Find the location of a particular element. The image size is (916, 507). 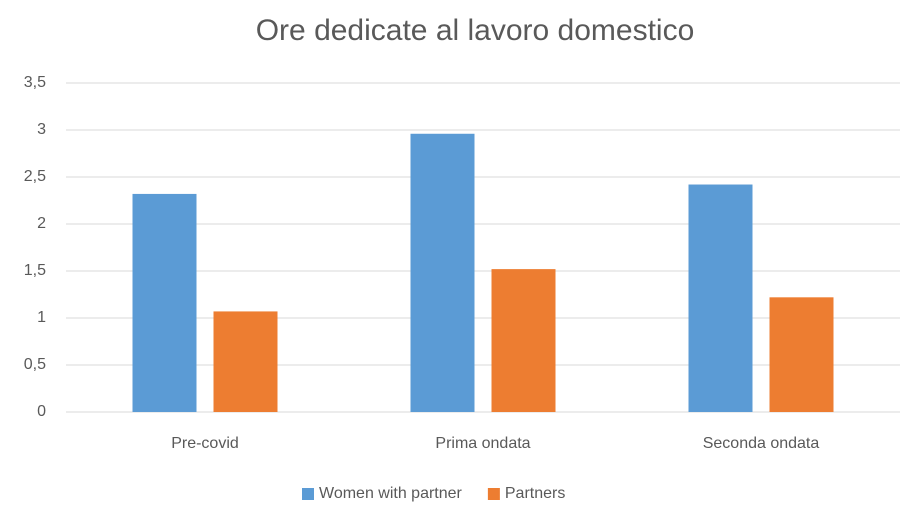

x-tick-label: Prima ondata is located at coordinates (482, 443).